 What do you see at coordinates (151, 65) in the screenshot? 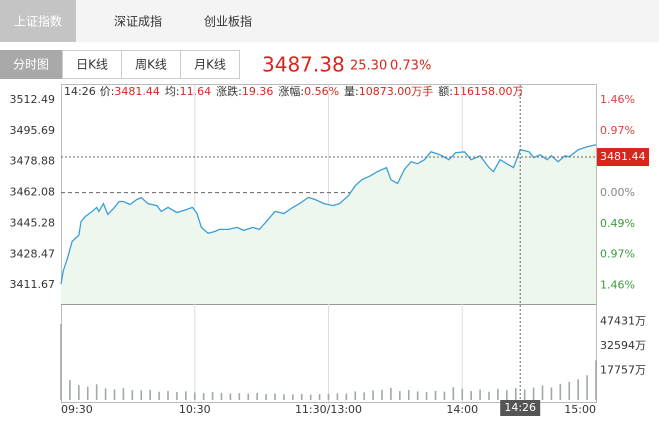
I see `period-tab: 周K线` at bounding box center [151, 65].